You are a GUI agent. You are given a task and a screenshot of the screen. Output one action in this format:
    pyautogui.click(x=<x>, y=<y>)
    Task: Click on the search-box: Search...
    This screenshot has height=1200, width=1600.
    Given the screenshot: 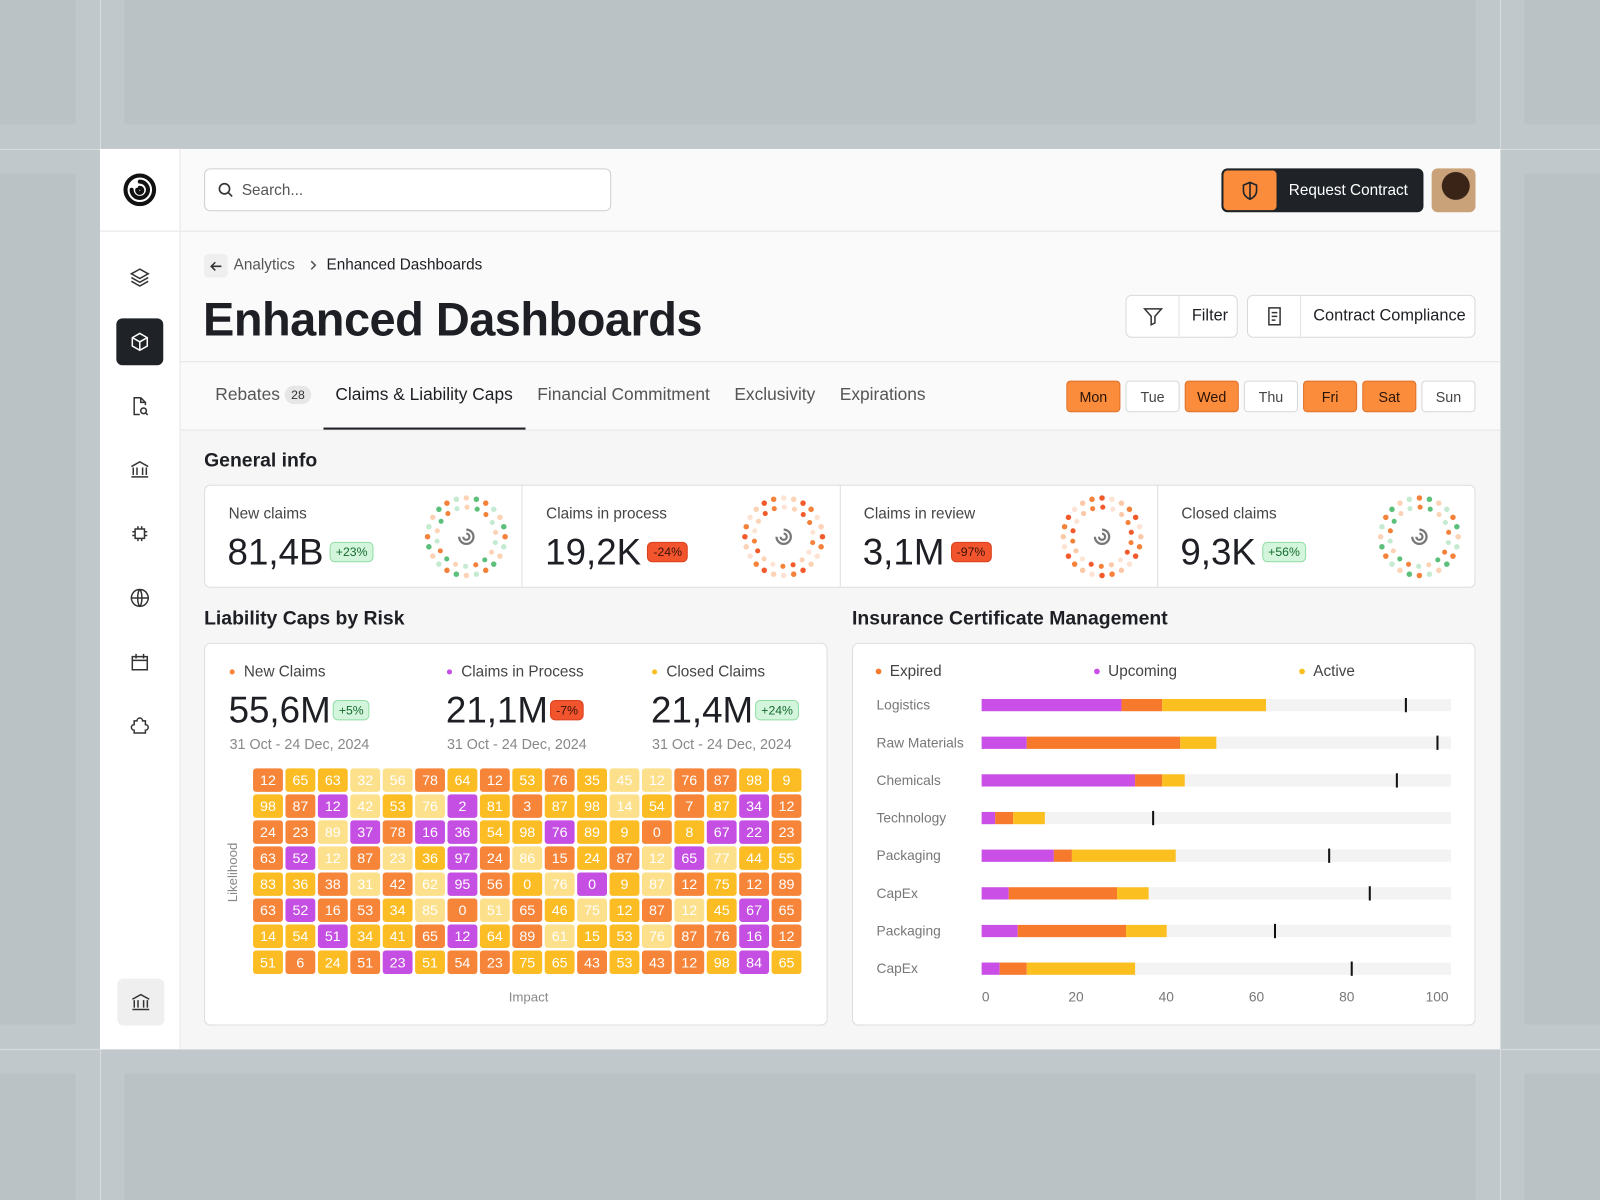 What is the action you would take?
    pyautogui.click(x=408, y=190)
    